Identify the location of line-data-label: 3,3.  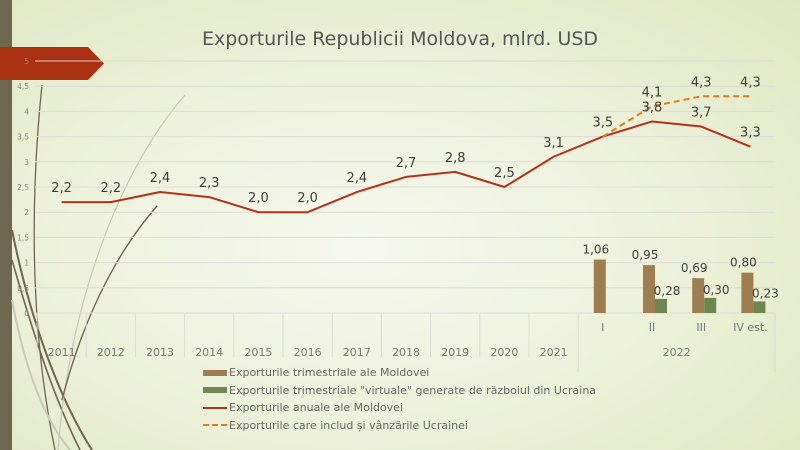
(750, 133).